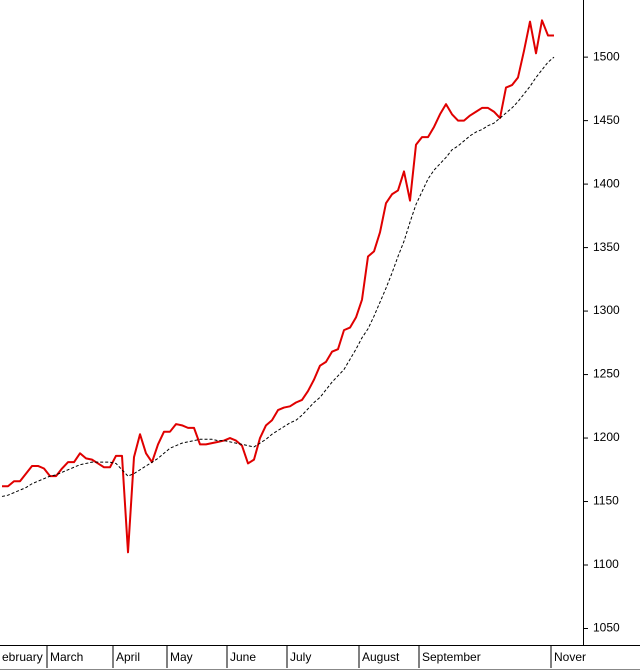 The height and width of the screenshot is (670, 640). What do you see at coordinates (606, 374) in the screenshot?
I see `y-tick-label: 1250` at bounding box center [606, 374].